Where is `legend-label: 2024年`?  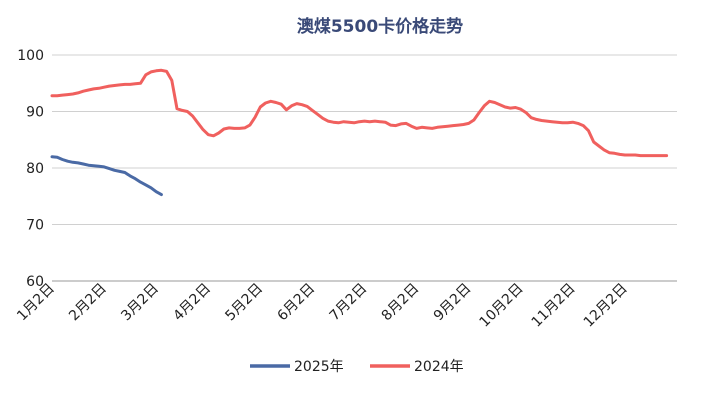
legend-label: 2024年 is located at coordinates (439, 367).